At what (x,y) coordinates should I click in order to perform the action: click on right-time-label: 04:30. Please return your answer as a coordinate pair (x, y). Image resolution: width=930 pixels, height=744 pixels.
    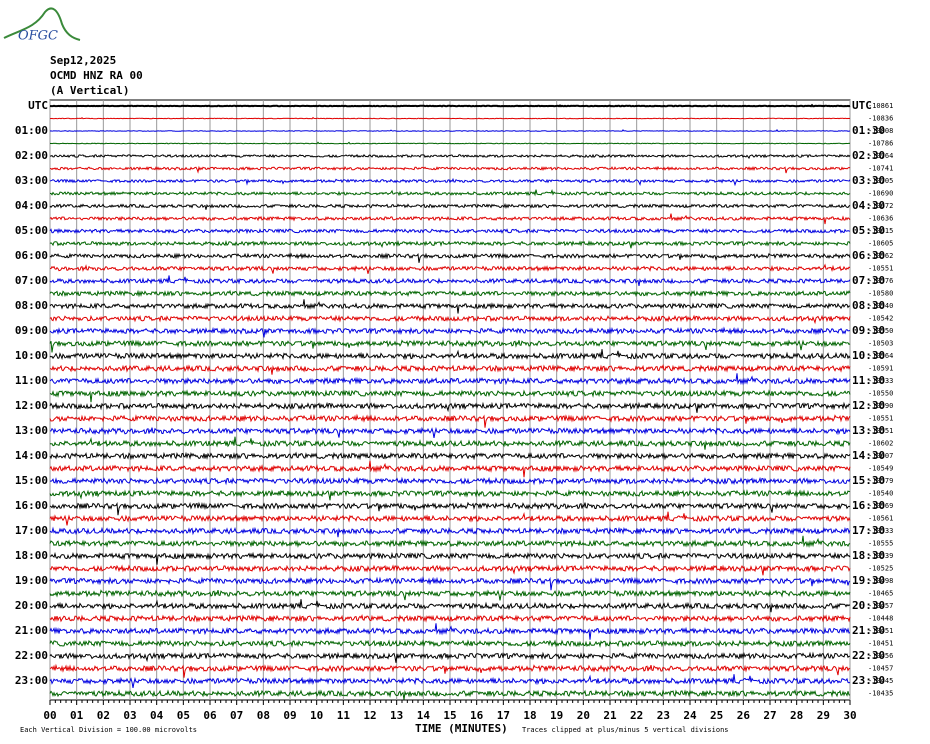
    Looking at the image, I should click on (868, 205).